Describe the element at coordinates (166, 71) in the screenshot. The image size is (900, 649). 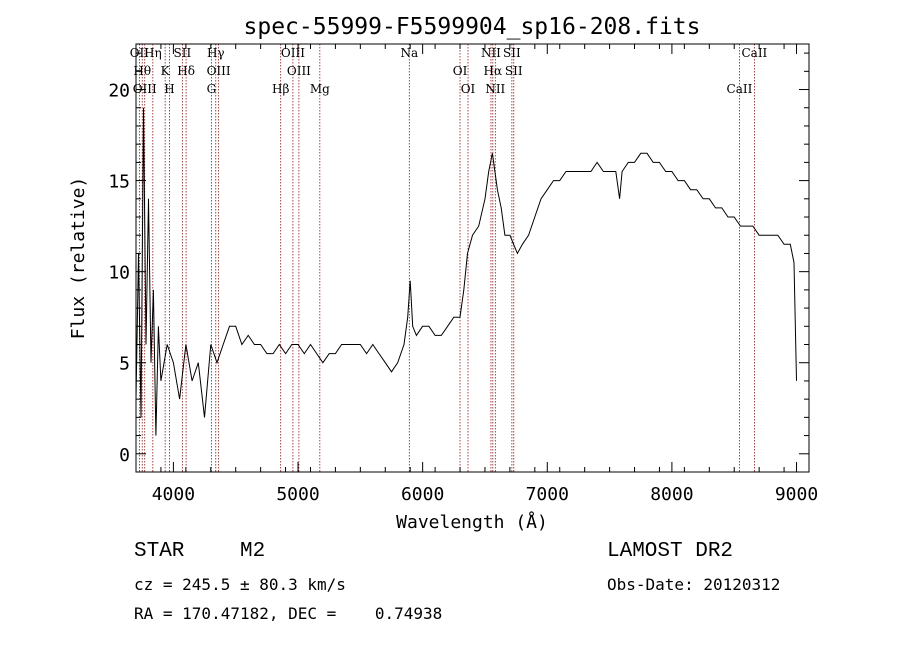
I see `spectral-line-label: K` at that location.